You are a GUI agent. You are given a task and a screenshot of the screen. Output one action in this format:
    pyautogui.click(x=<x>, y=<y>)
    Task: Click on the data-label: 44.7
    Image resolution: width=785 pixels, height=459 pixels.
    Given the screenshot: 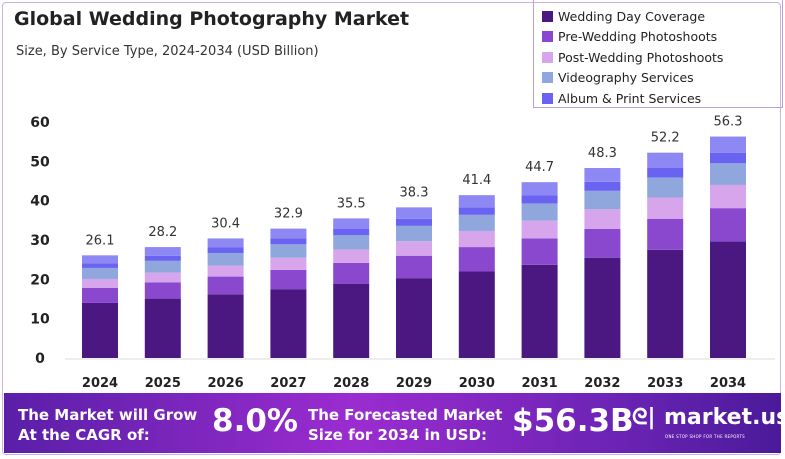 What is the action you would take?
    pyautogui.click(x=539, y=167)
    